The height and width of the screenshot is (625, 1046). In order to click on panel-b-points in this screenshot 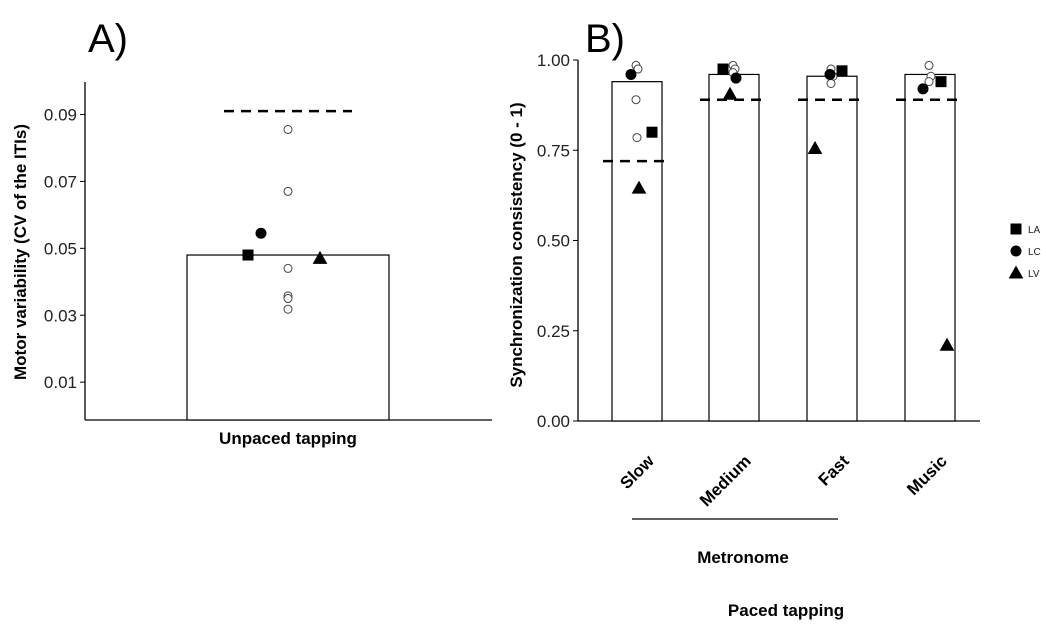, I will do `click(790, 205)`.